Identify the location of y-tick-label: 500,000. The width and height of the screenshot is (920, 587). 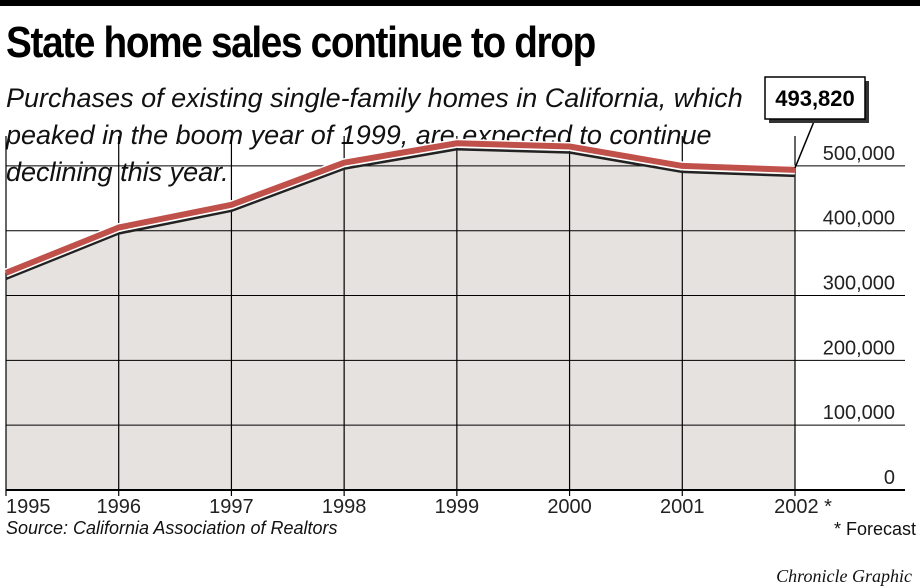
(859, 154).